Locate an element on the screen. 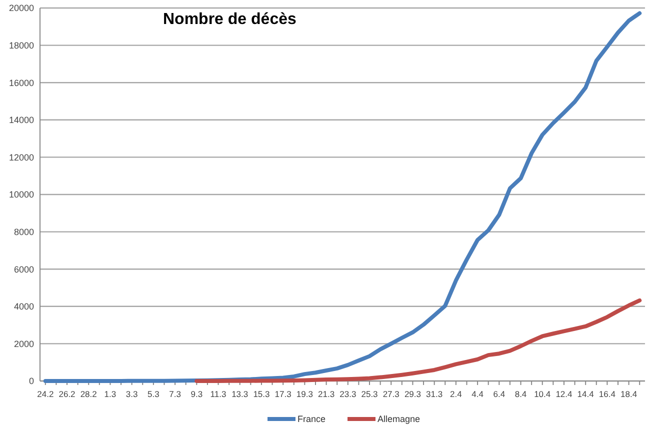 The width and height of the screenshot is (665, 433). x-tick-label: 8.4 is located at coordinates (520, 394).